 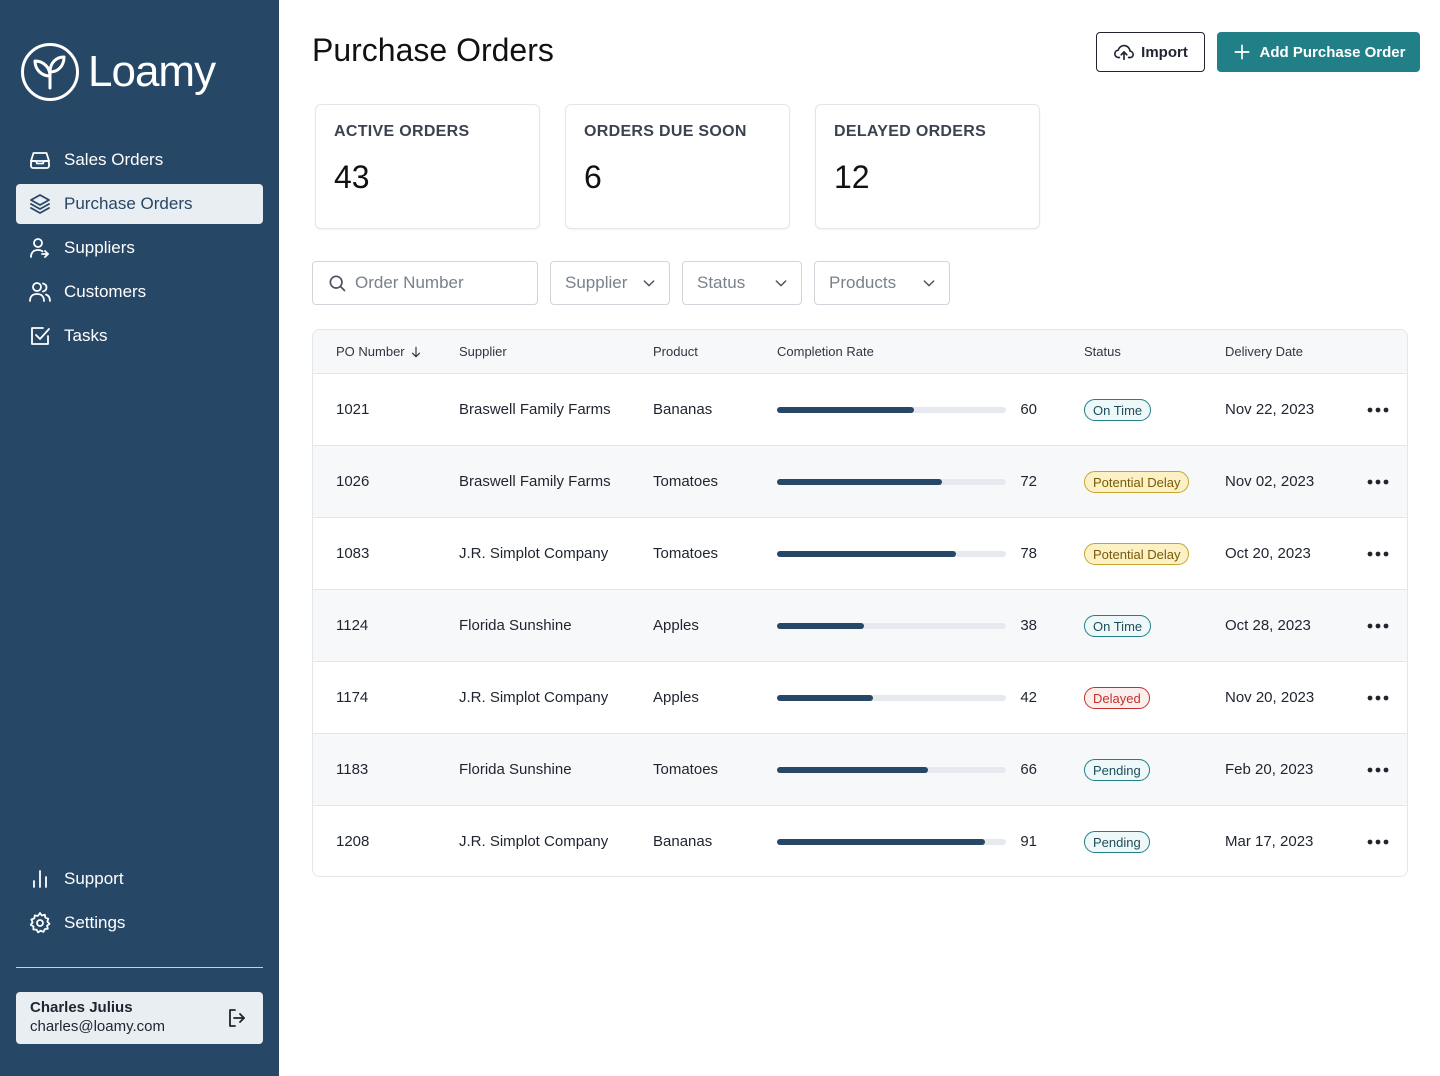 I want to click on column-header-label: Completion Rate, so click(x=825, y=351).